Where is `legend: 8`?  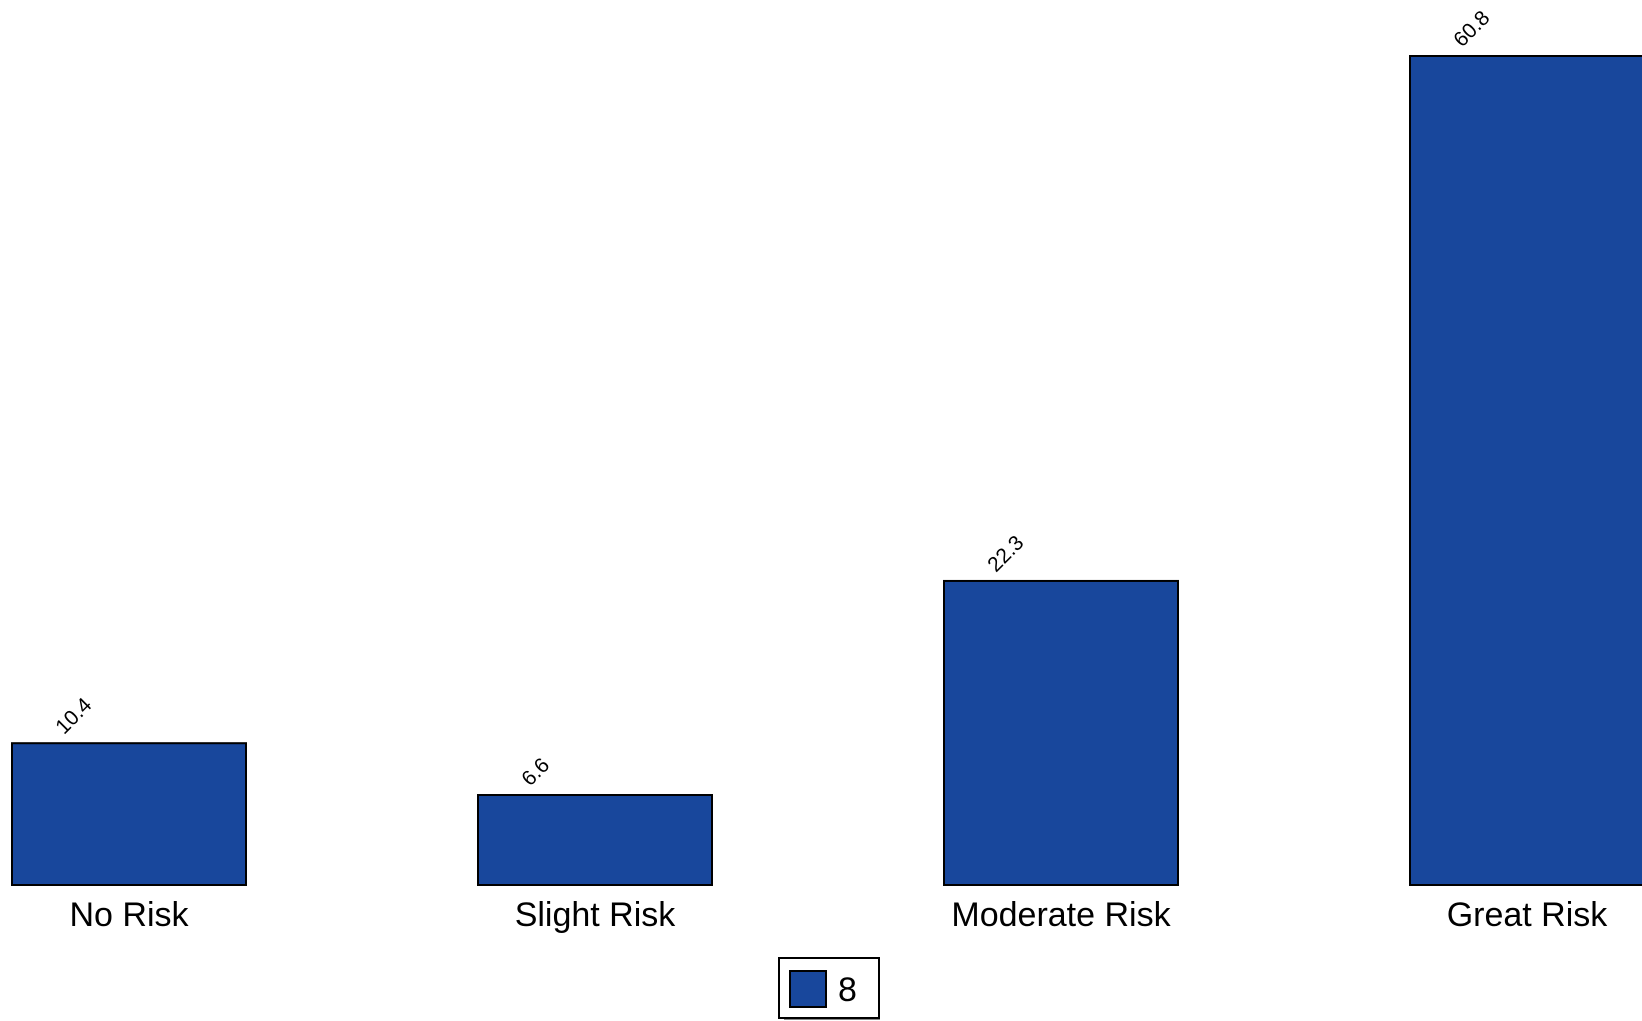
legend: 8 is located at coordinates (829, 988).